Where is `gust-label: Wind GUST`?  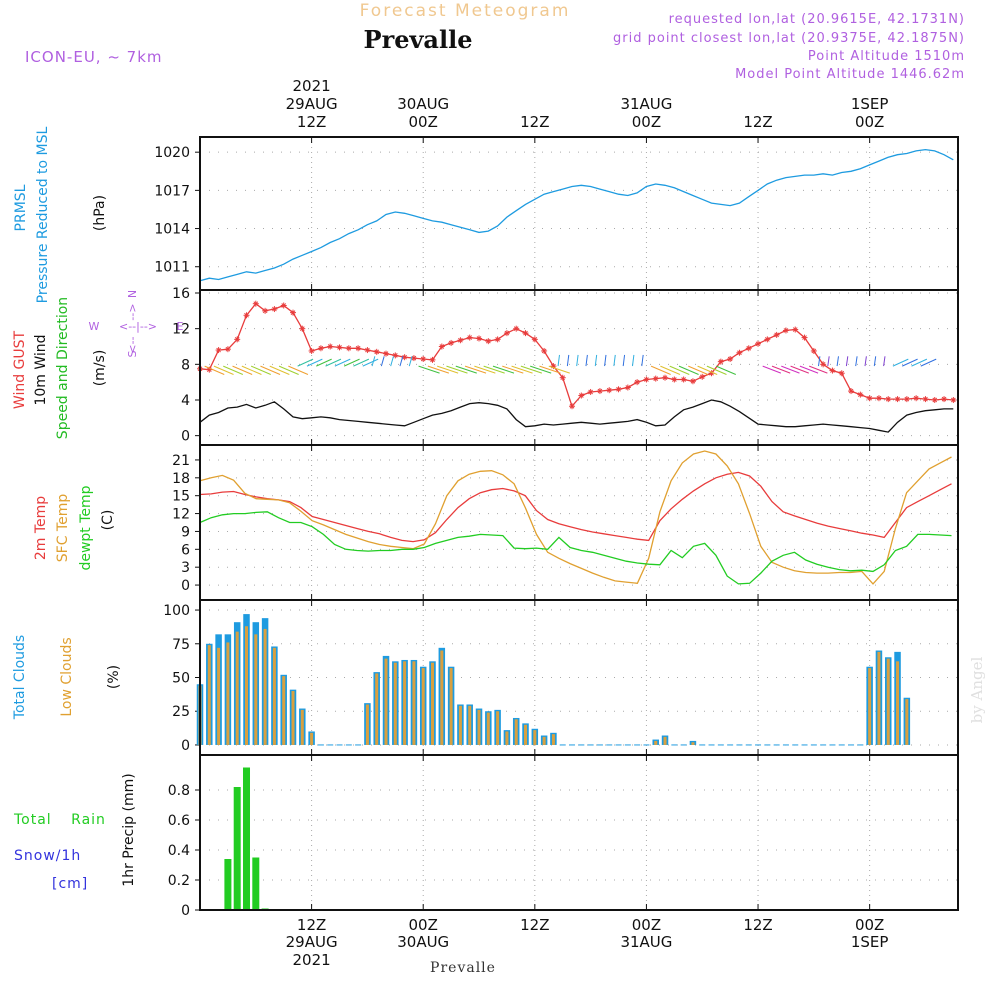 gust-label: Wind GUST is located at coordinates (20, 369).